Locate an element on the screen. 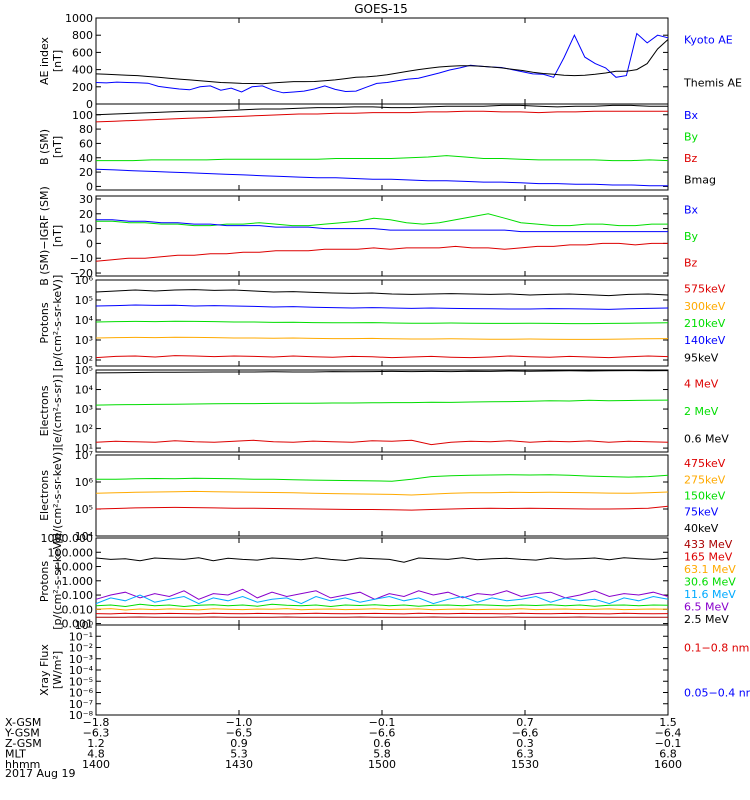 The height and width of the screenshot is (800, 750). y-axis-label: Xray Flux is located at coordinates (44, 670).